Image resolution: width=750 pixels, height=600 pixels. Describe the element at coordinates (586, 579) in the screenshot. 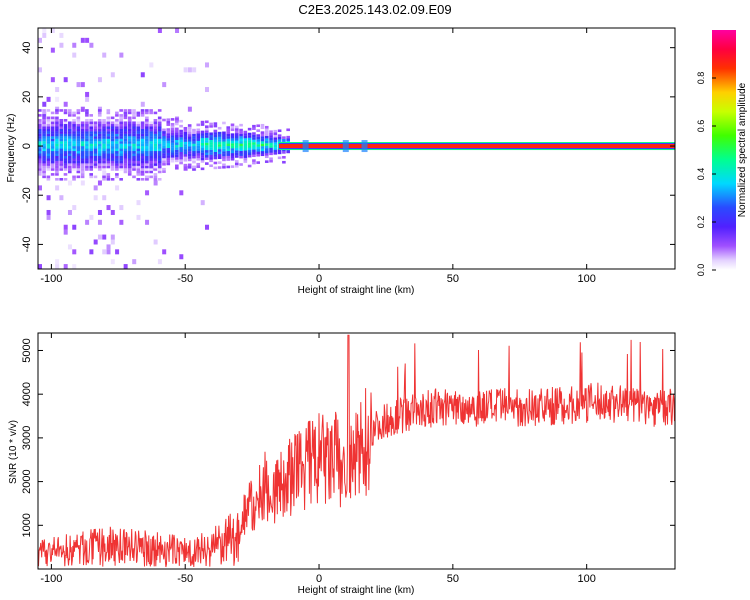

I see `snr-x-tick-label: 100` at that location.